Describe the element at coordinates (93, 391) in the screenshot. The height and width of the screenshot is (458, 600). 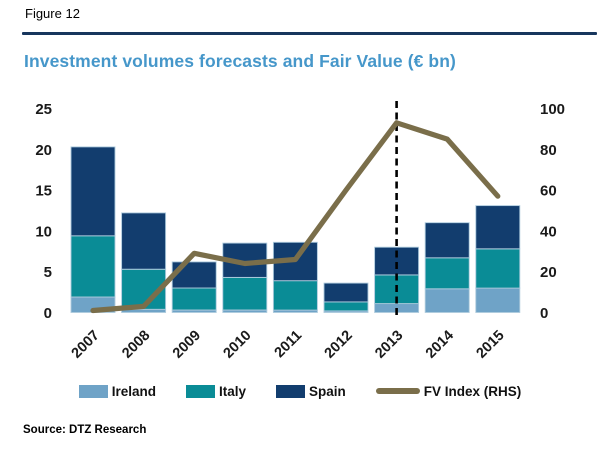
I see `ireland-swatch-icon` at that location.